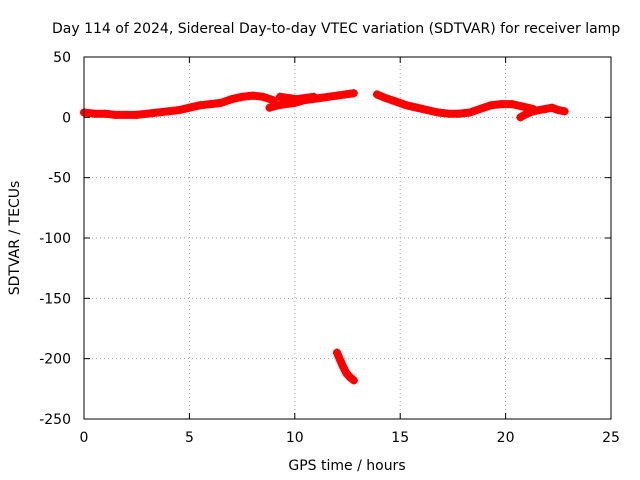 The height and width of the screenshot is (480, 640). What do you see at coordinates (55, 420) in the screenshot?
I see `y-tick-label: -250` at bounding box center [55, 420].